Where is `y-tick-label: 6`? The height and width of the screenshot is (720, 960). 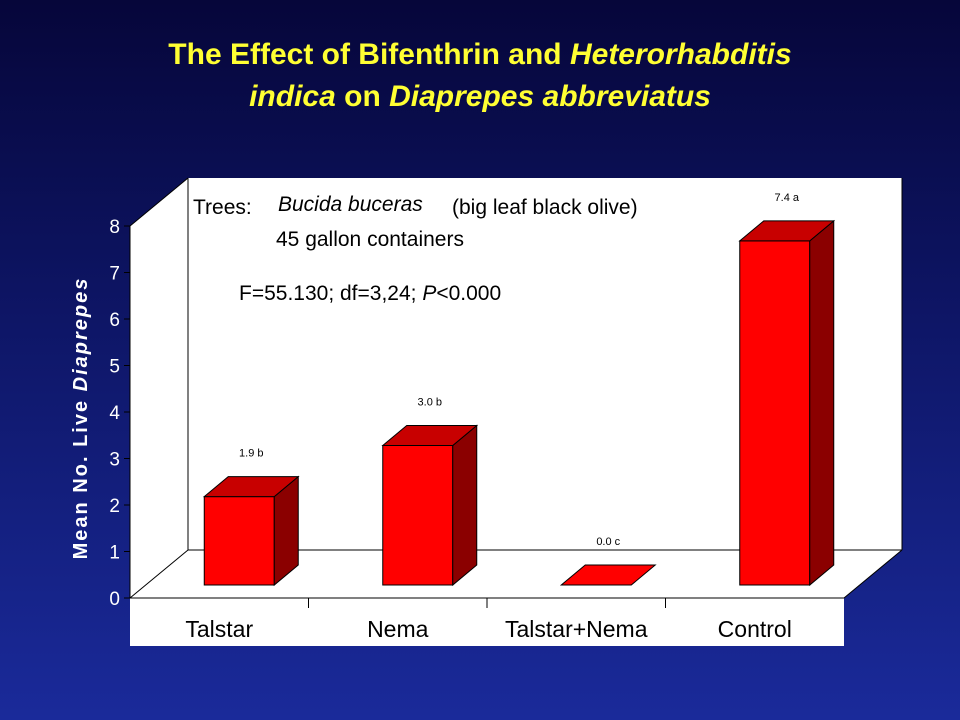 y-tick-label: 6 is located at coordinates (114, 320).